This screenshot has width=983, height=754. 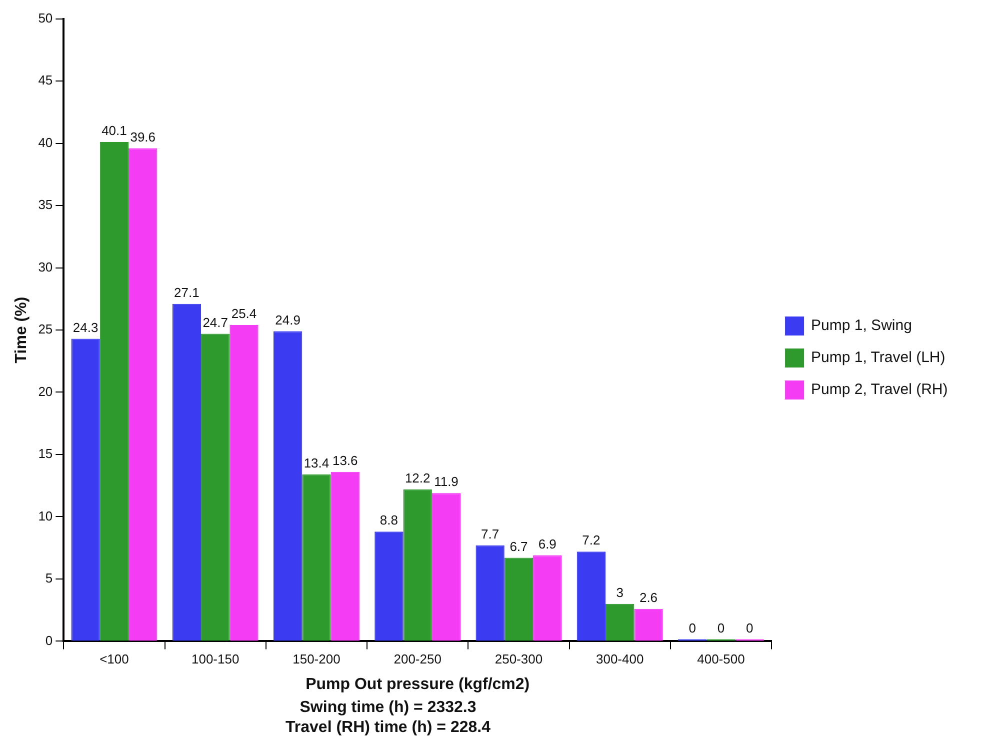 I want to click on data-label: 13.6, so click(x=345, y=460).